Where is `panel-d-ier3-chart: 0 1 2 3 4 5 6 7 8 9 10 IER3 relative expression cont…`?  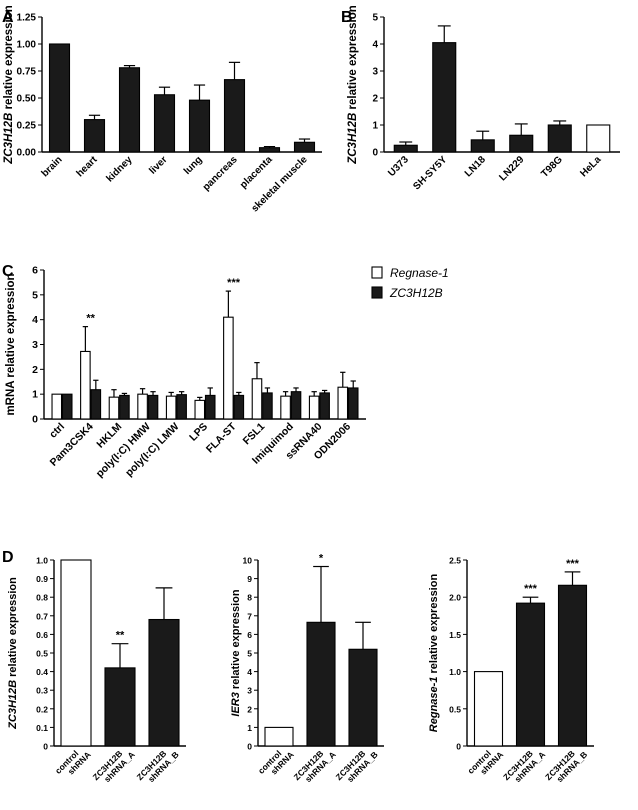
panel-d-ier3-chart: 0 1 2 3 4 5 6 7 8 9 10 IER3 relative expression cont… is located at coordinates (307, 671).